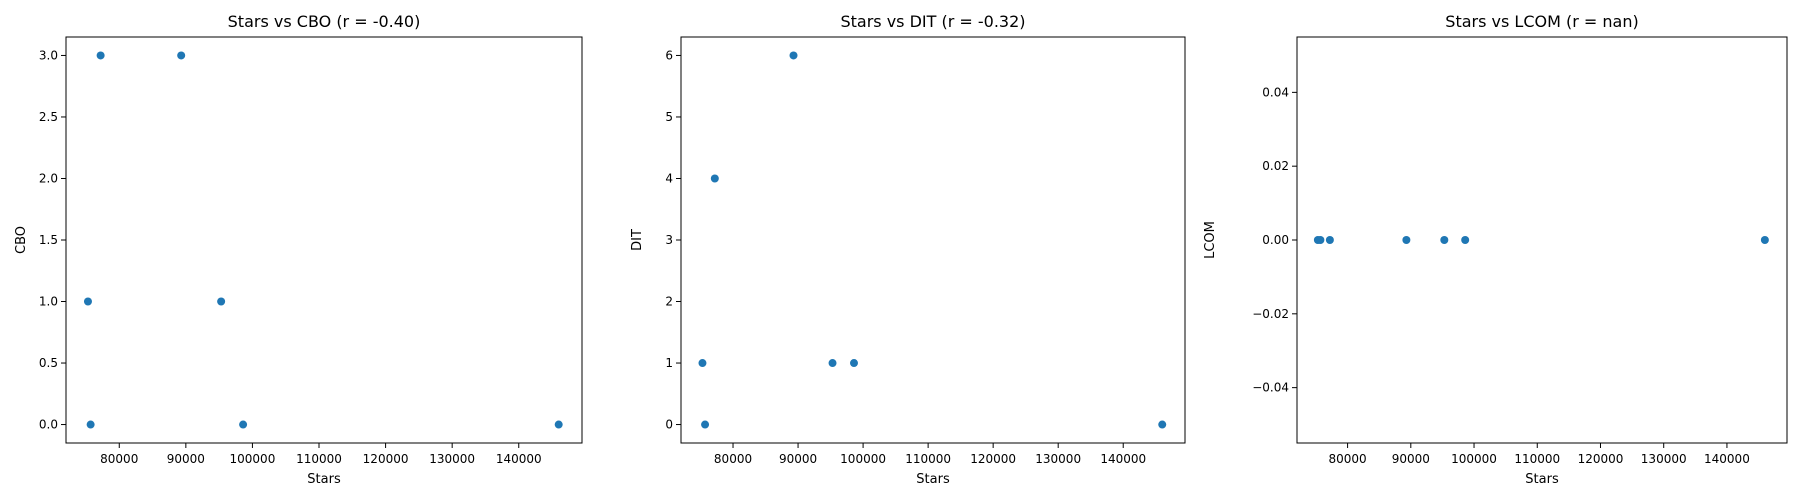  What do you see at coordinates (669, 302) in the screenshot?
I see `y-tick-label: 2` at bounding box center [669, 302].